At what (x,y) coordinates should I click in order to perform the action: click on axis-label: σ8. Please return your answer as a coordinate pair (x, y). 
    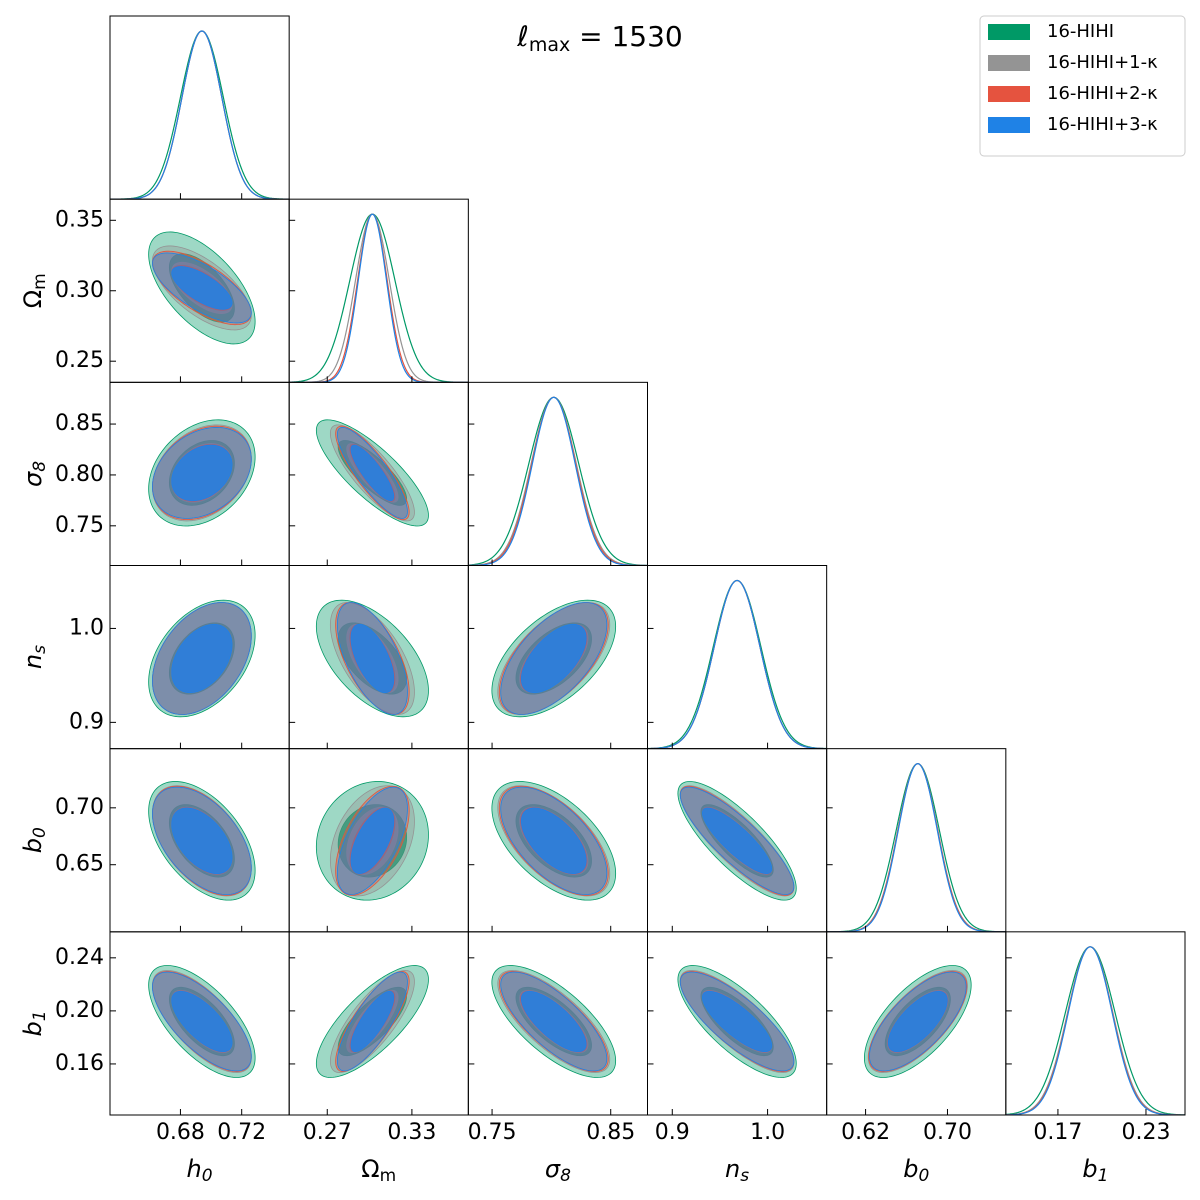
    Looking at the image, I should click on (558, 1170).